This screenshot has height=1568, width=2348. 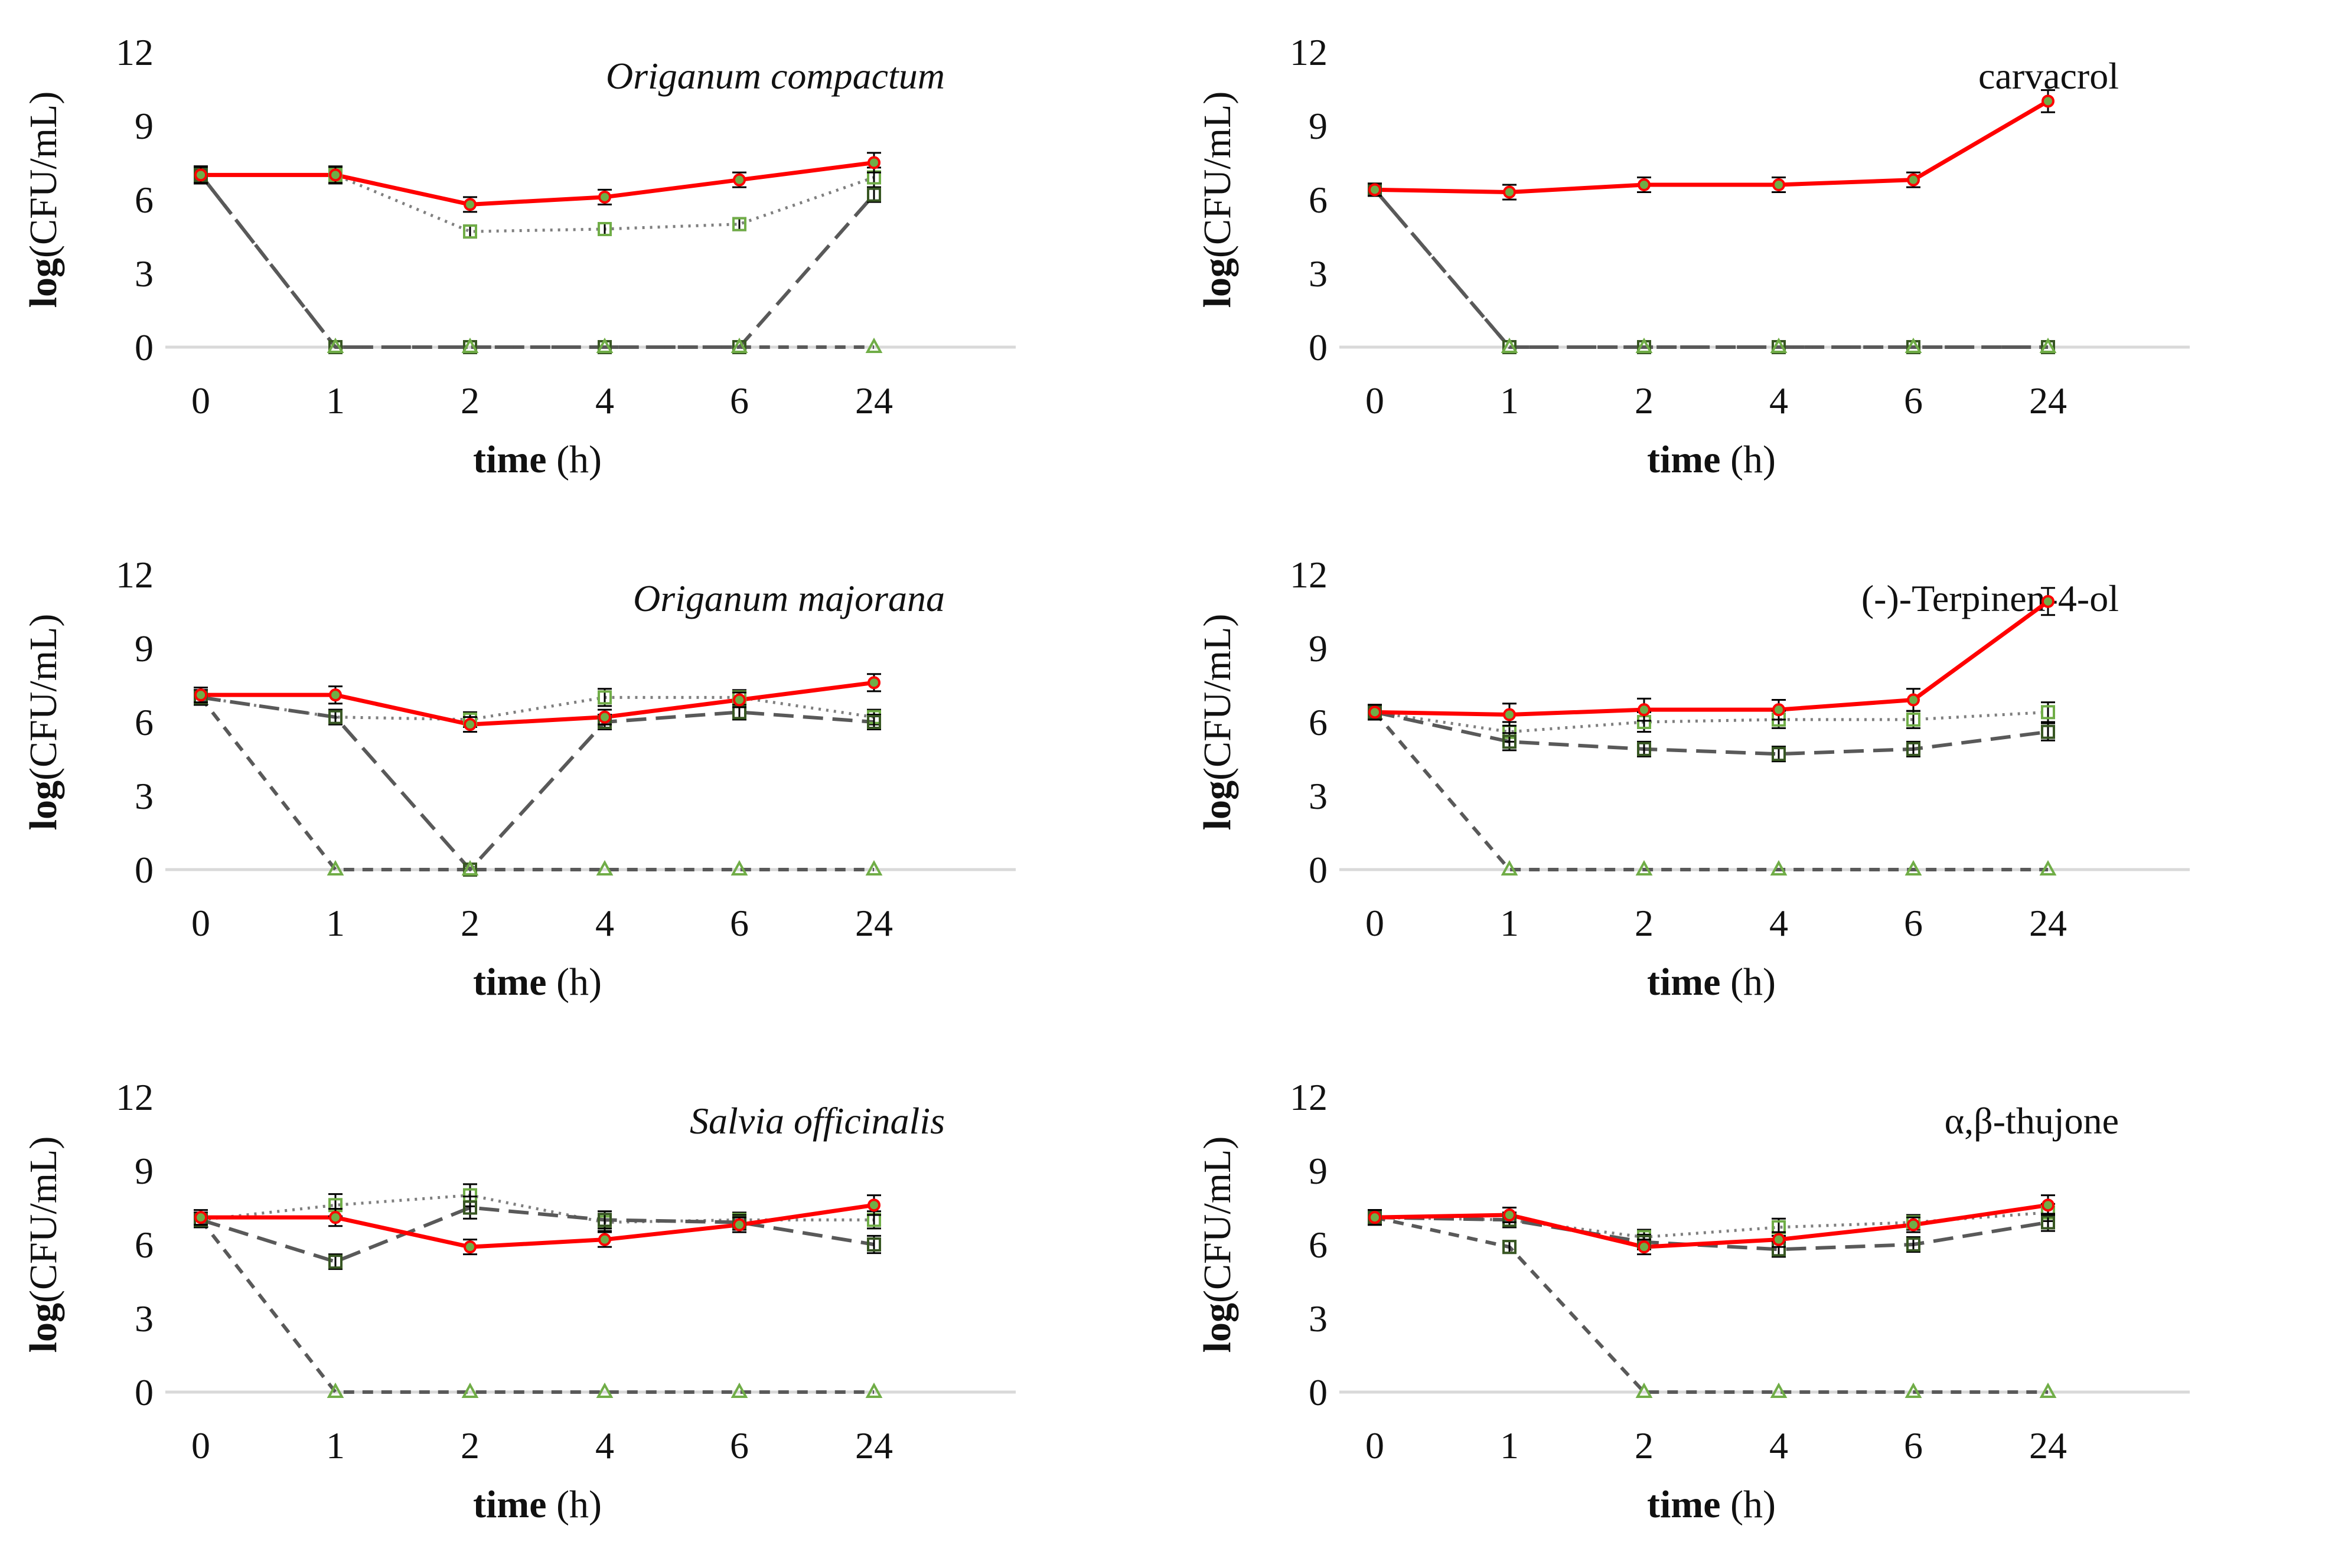 What do you see at coordinates (538, 1226) in the screenshot?
I see `series-line-control` at bounding box center [538, 1226].